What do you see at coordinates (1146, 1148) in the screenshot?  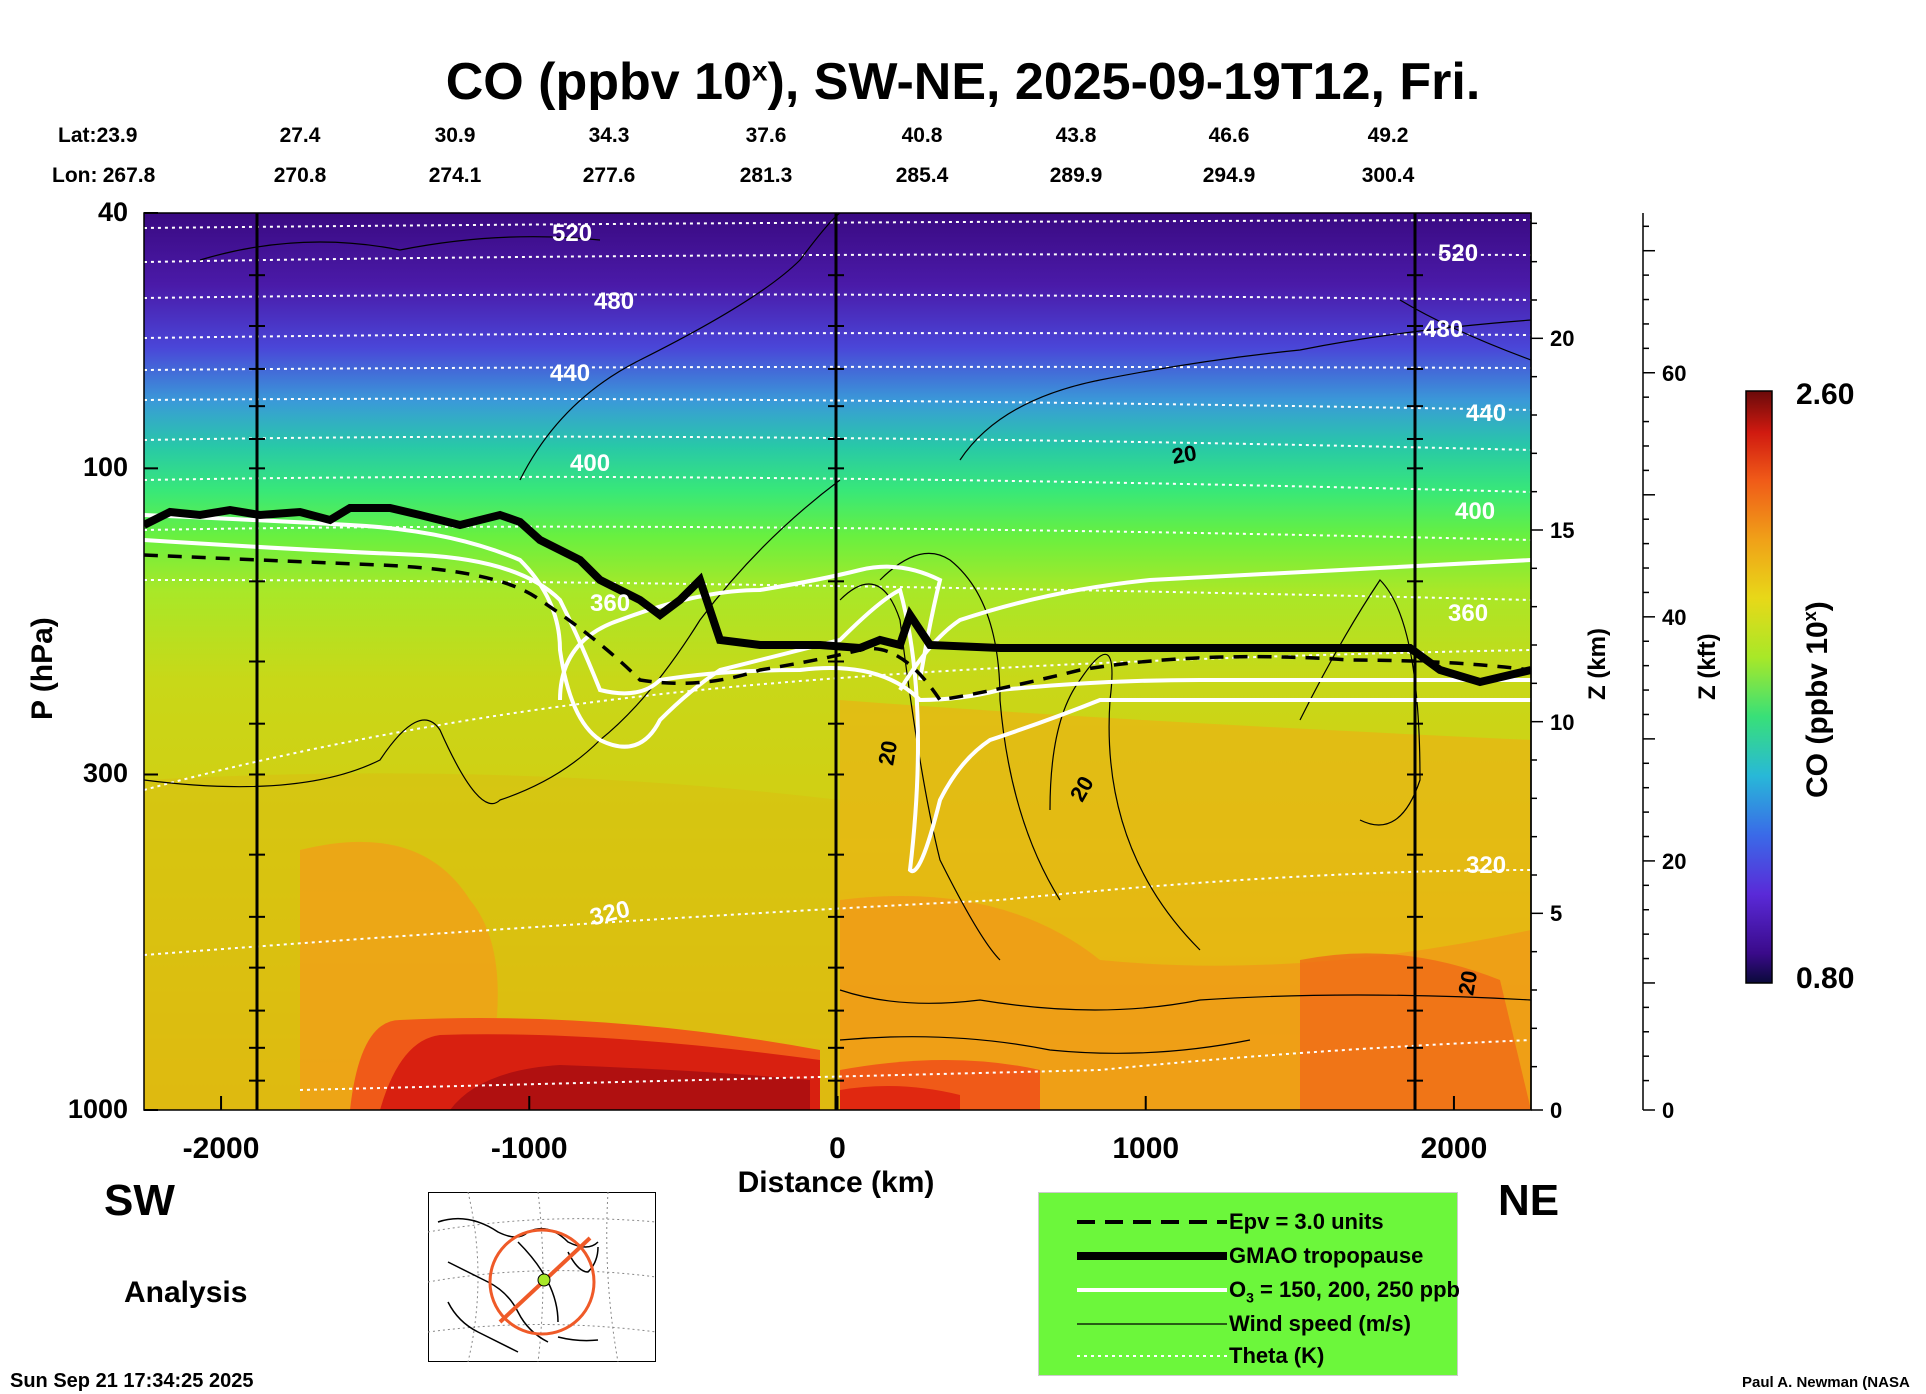 I see `x-tick-label: 1000` at bounding box center [1146, 1148].